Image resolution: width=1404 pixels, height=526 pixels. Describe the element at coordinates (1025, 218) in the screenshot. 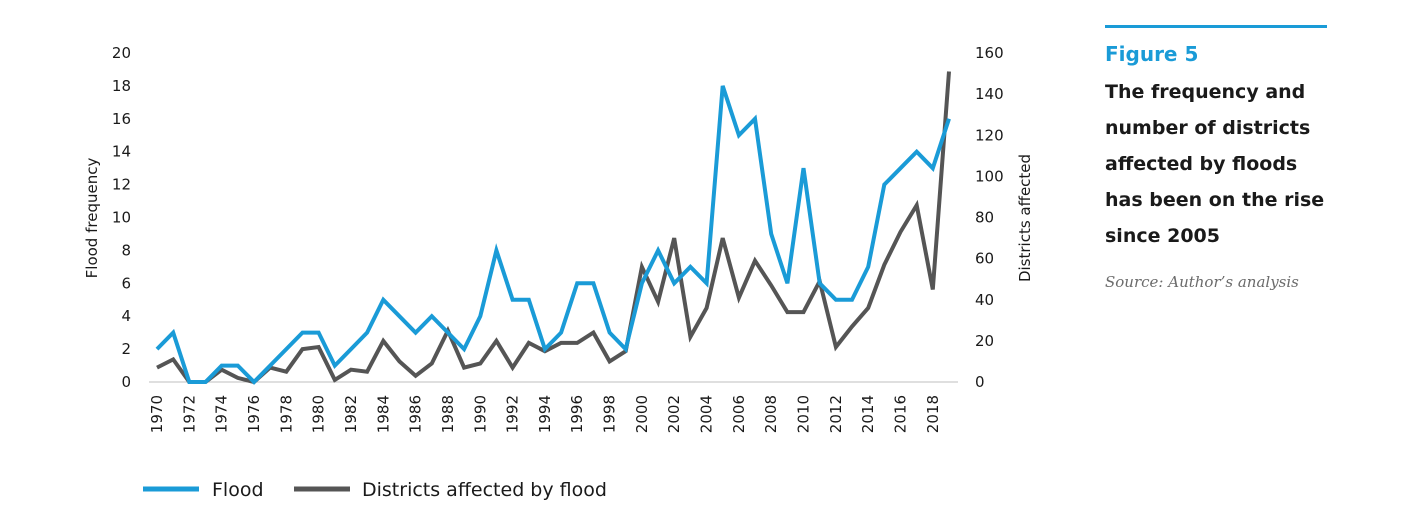

I see `y-axis-right-title: Districts affected` at that location.